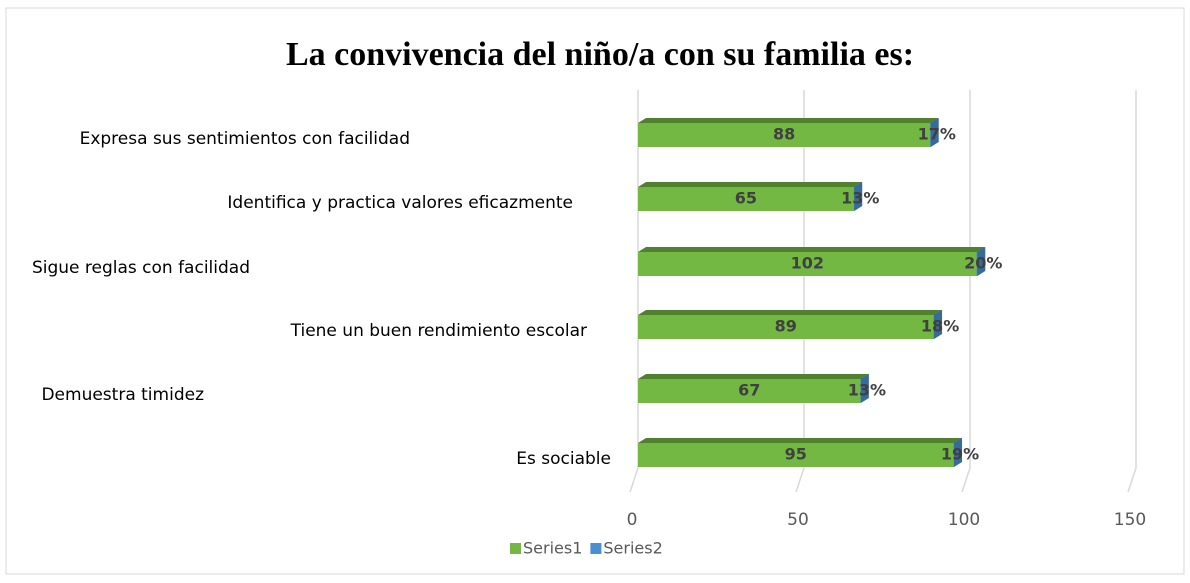 This screenshot has height=583, width=1190. Describe the element at coordinates (749, 390) in the screenshot. I see `value-label: 67` at that location.